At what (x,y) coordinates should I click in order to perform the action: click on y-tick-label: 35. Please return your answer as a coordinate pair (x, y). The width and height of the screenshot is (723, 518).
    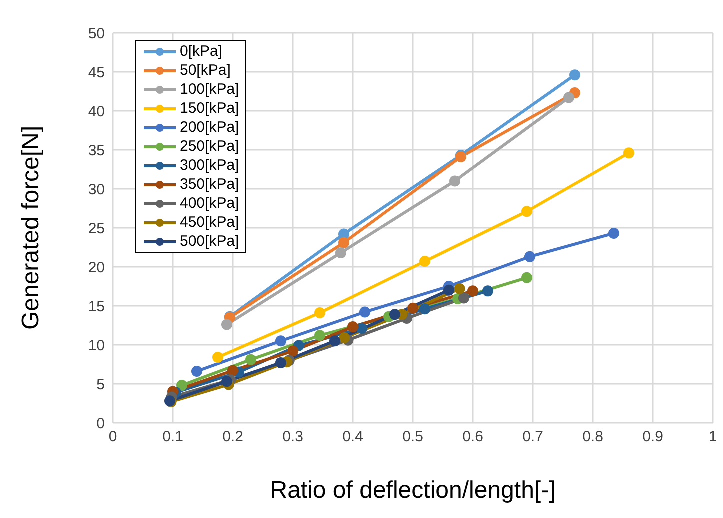
    Looking at the image, I should click on (96, 151).